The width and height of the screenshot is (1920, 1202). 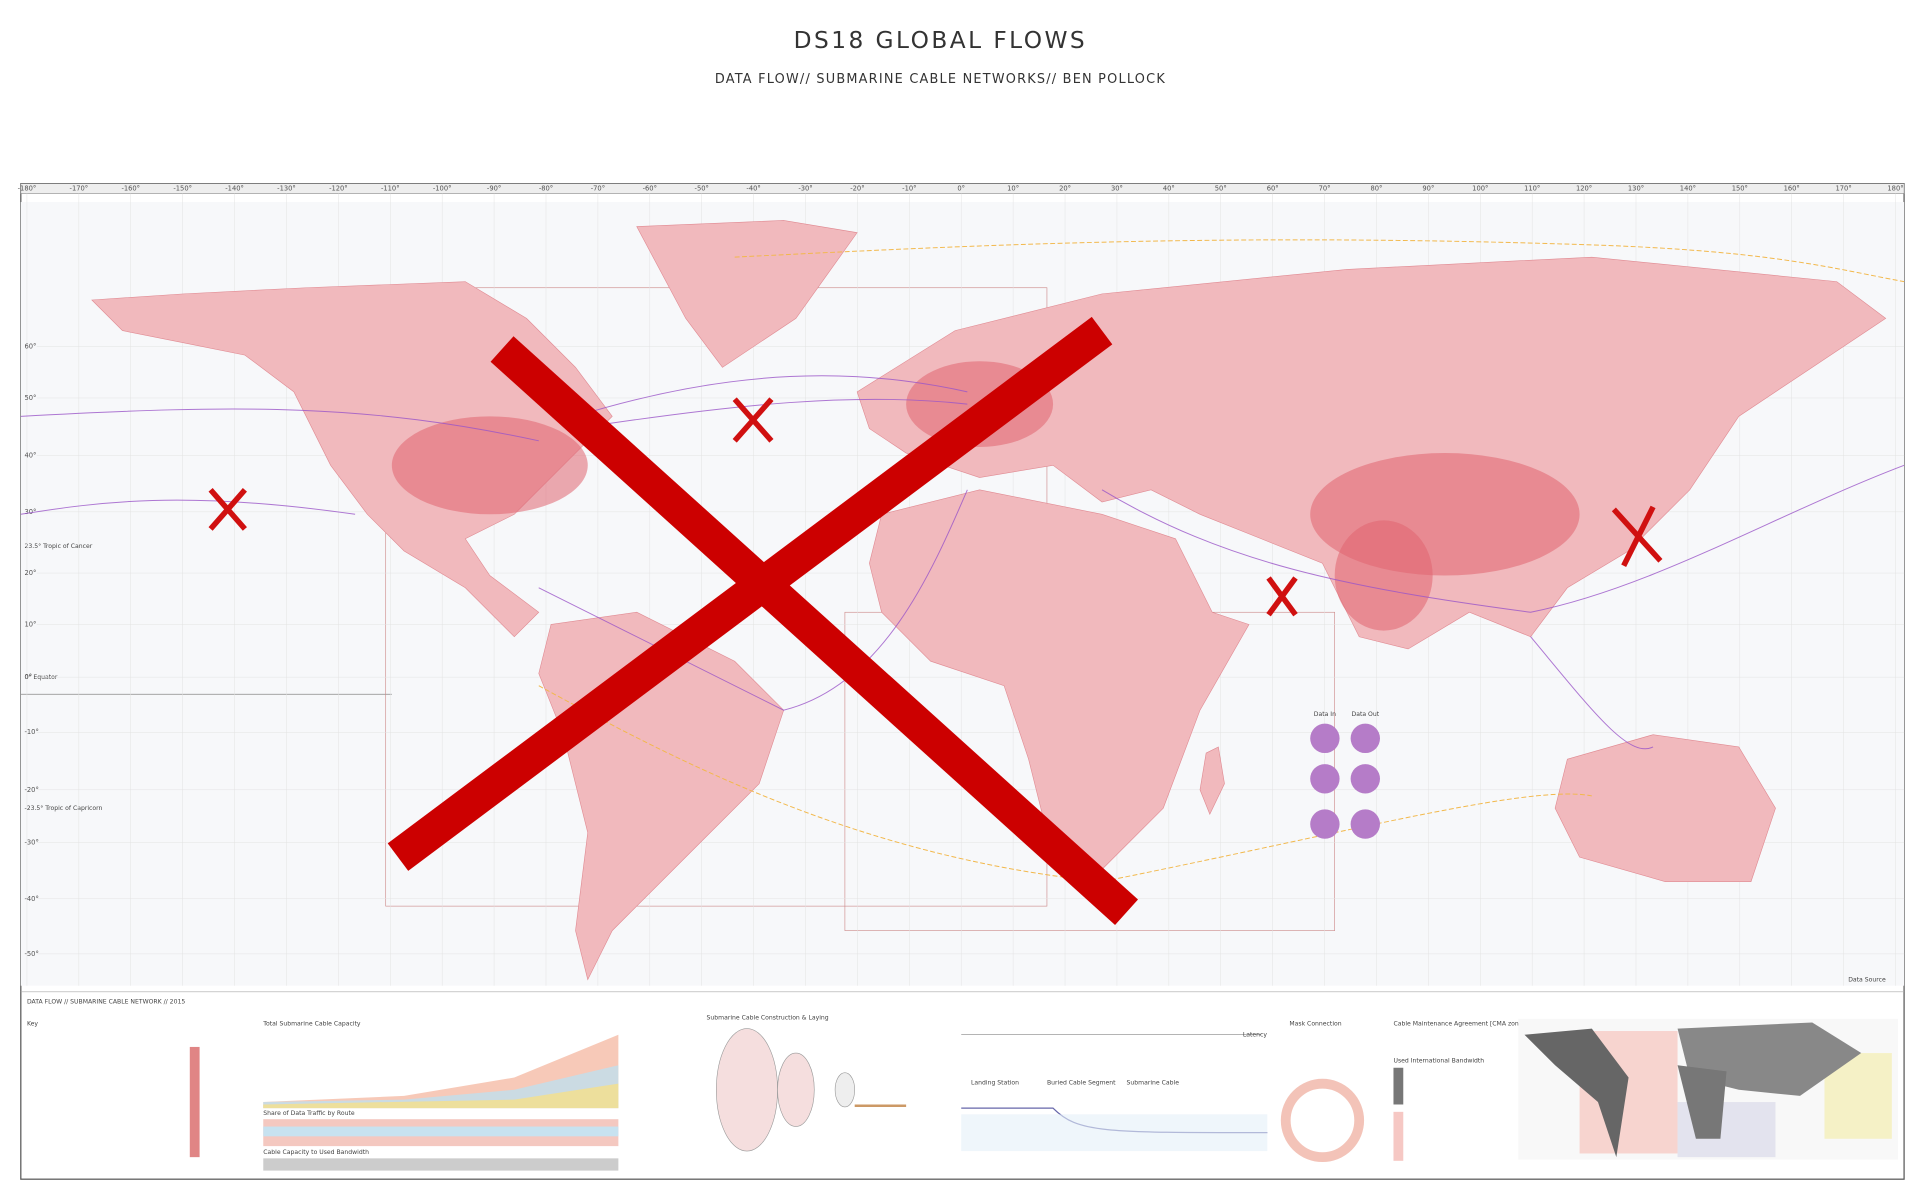 I want to click on longitude-band, so click(x=962, y=188).